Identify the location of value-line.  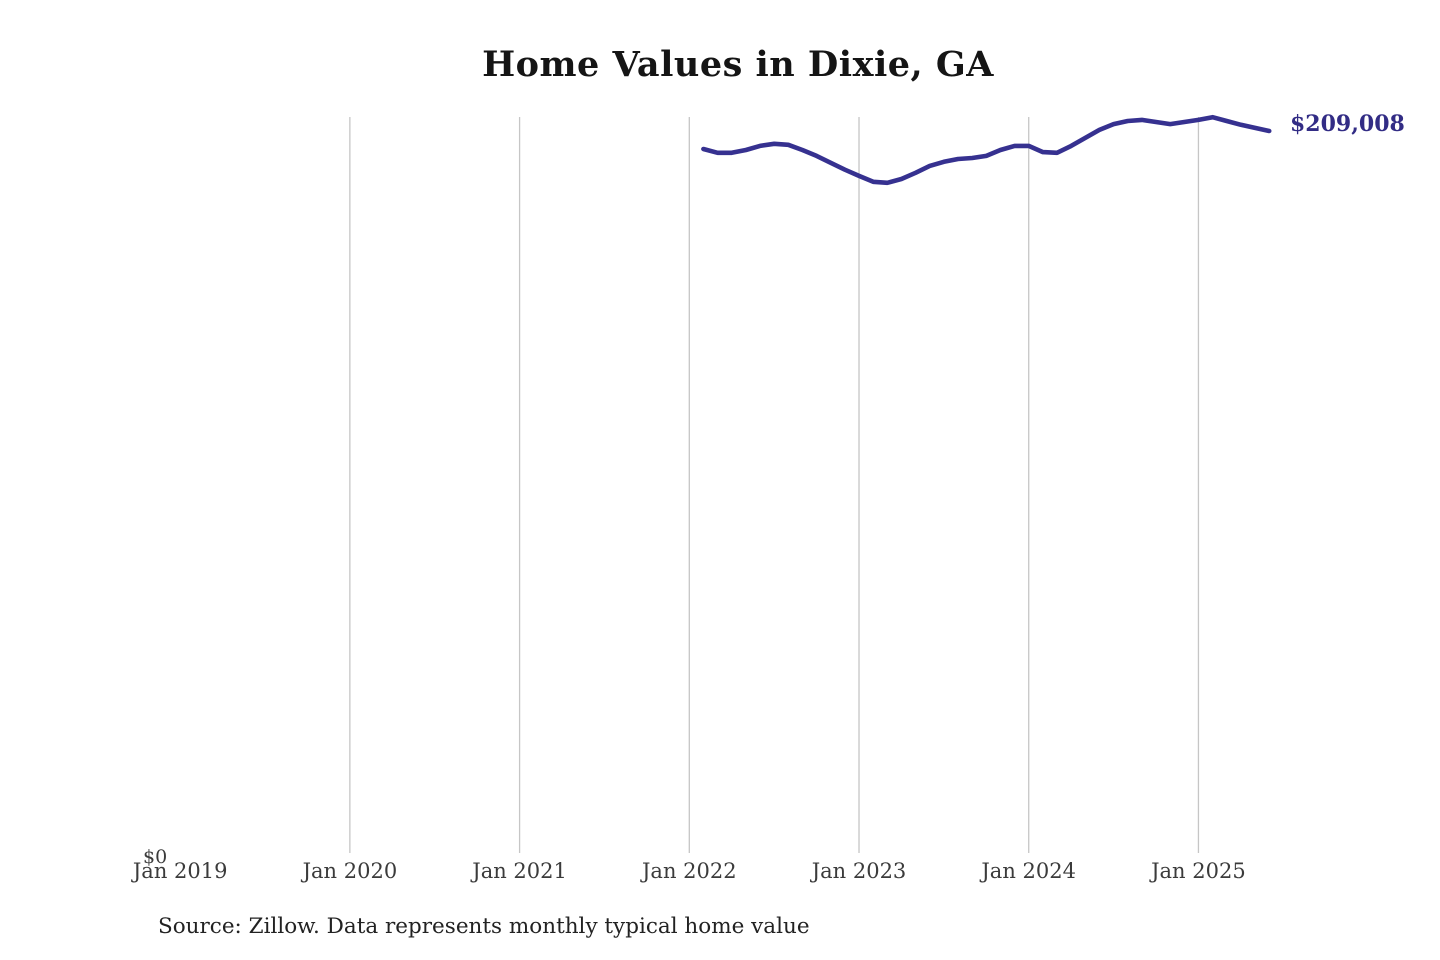
(986, 150).